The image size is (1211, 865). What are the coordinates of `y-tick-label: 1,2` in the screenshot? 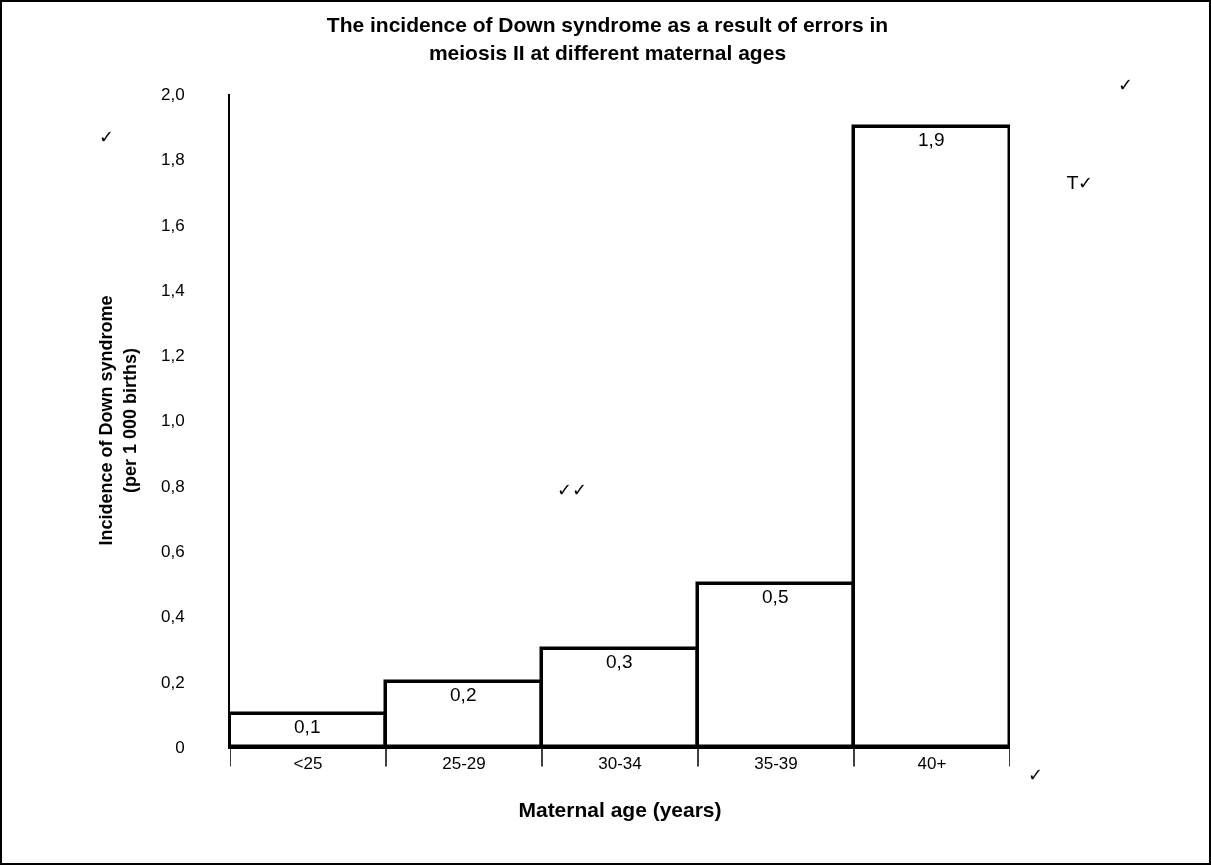 It's located at (172, 356).